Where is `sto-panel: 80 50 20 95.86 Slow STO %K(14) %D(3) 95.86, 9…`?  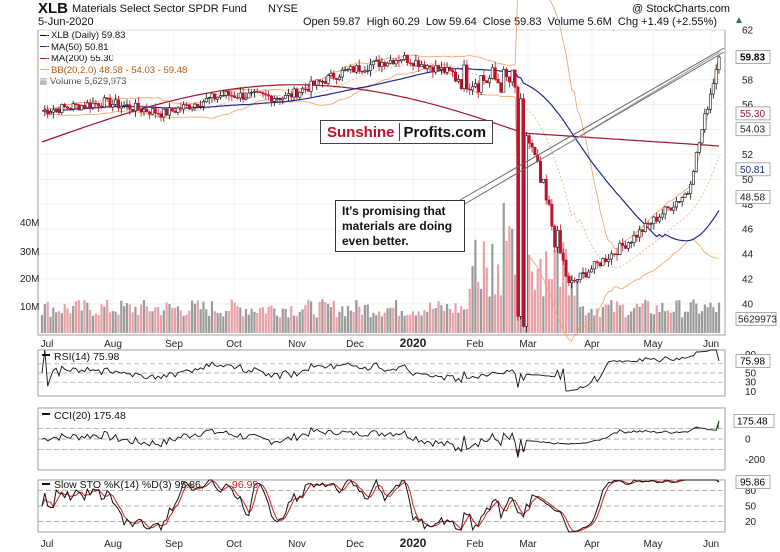
sto-panel: 80 50 20 95.86 Slow STO %K(14) %D(3) 95.86, 9… is located at coordinates (404, 504).